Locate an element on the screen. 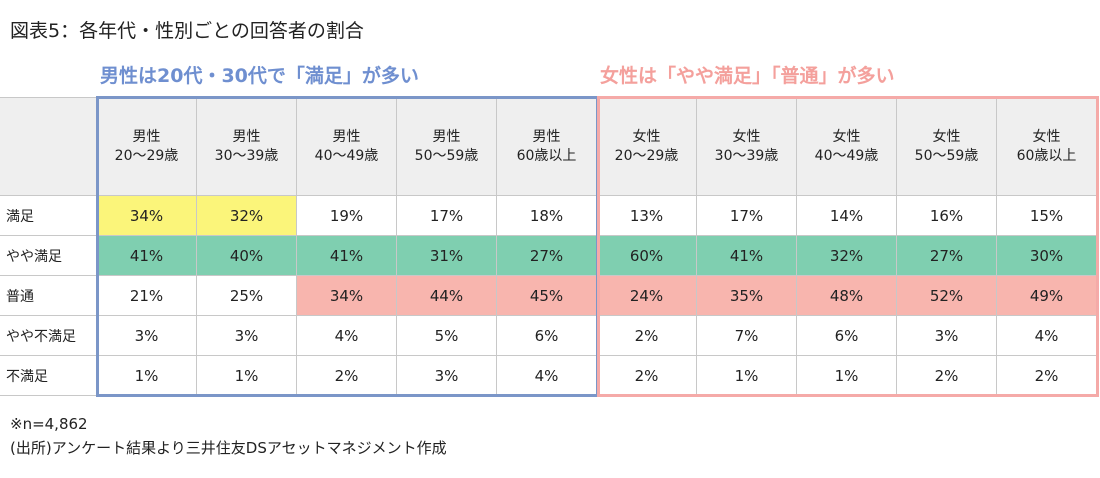 The image size is (1100, 478). note: (出所)アンケート結果より三井住友DSアセットマネジメント作成 is located at coordinates (228, 448).